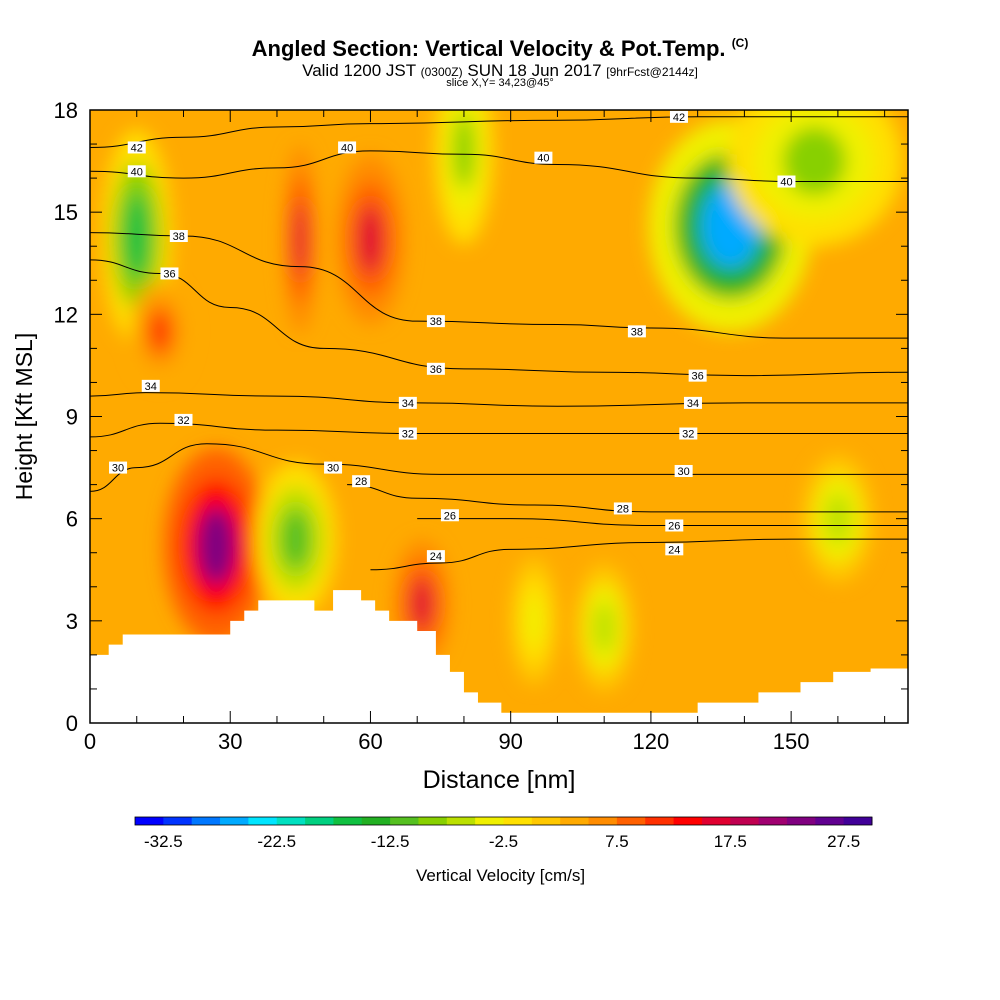 The height and width of the screenshot is (1000, 1000). What do you see at coordinates (163, 841) in the screenshot?
I see `colorbar-tick-label: -32.5` at bounding box center [163, 841].